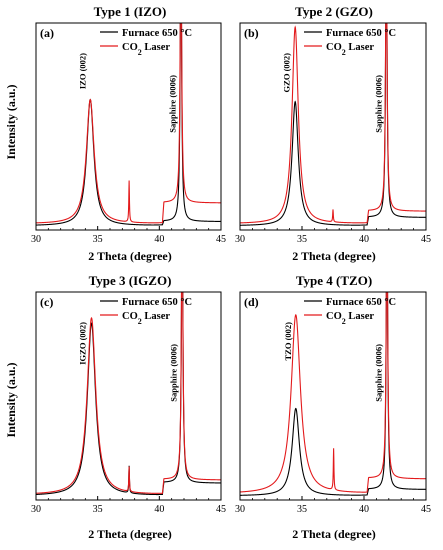 This screenshot has height=550, width=443. Describe the element at coordinates (82, 343) in the screenshot. I see `peak-annotation-film: IGZO (002)` at that location.